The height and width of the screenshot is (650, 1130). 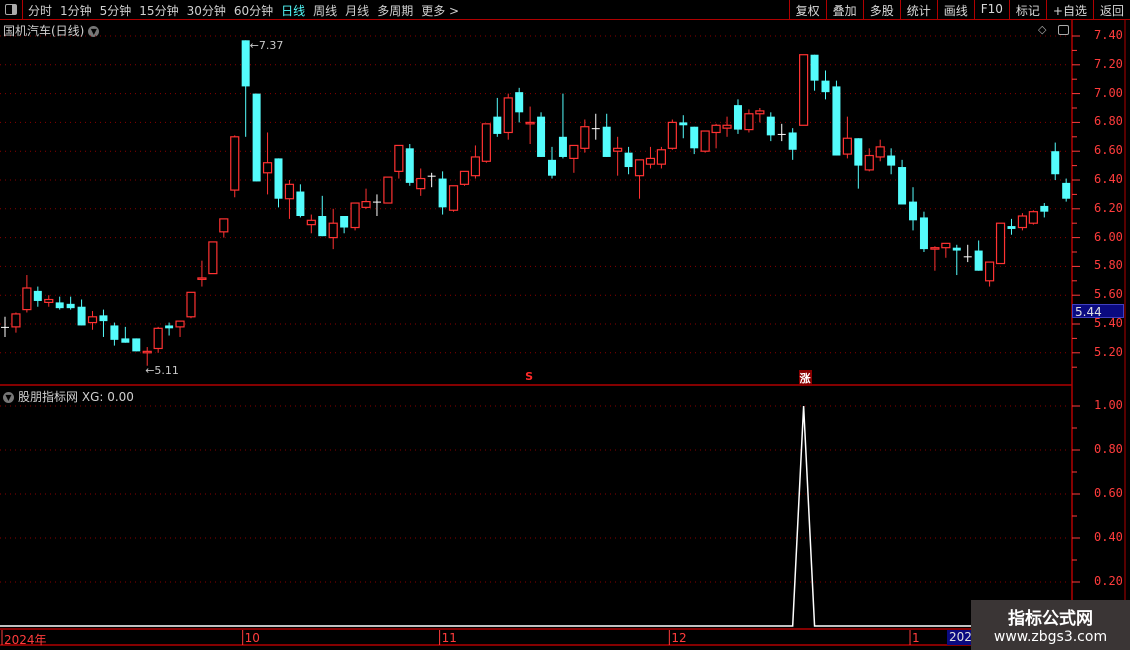 What do you see at coordinates (955, 9) in the screenshot?
I see `toolbar-button: 画线` at bounding box center [955, 9].